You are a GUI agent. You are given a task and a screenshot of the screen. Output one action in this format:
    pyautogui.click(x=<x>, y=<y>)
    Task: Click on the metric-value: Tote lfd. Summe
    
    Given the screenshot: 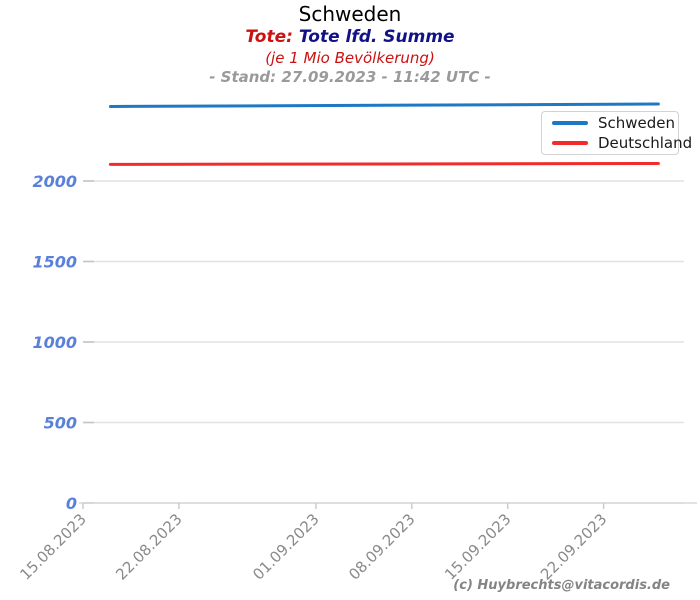 What is the action you would take?
    pyautogui.click(x=373, y=37)
    